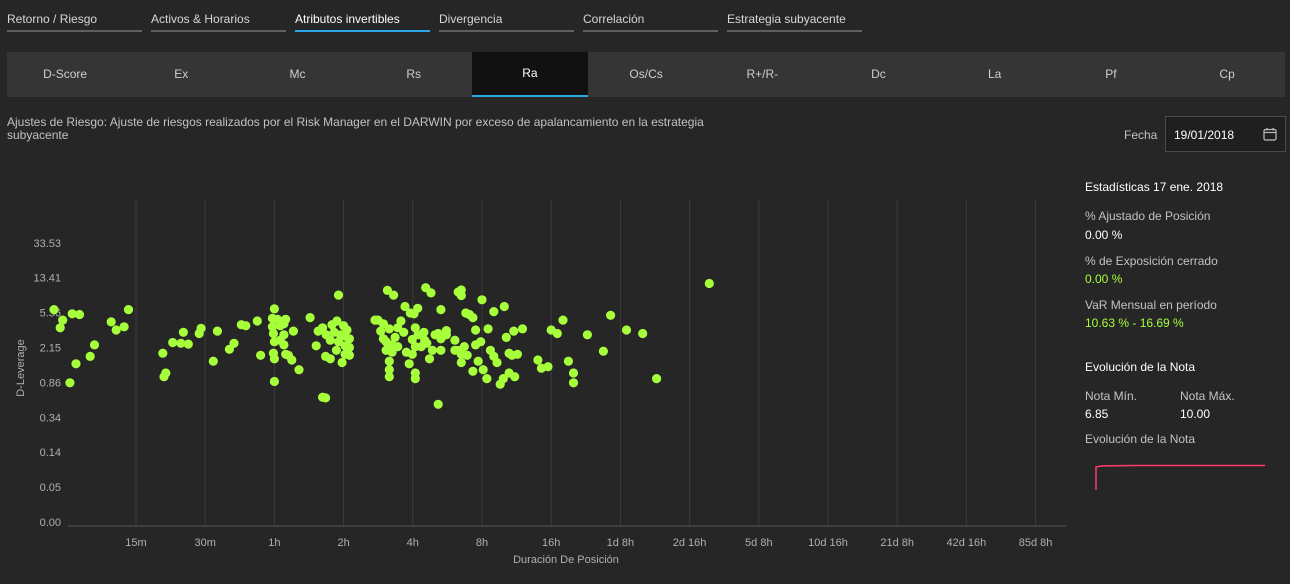 The height and width of the screenshot is (584, 1290). I want to click on date-input: 19/01/2018, so click(1225, 134).